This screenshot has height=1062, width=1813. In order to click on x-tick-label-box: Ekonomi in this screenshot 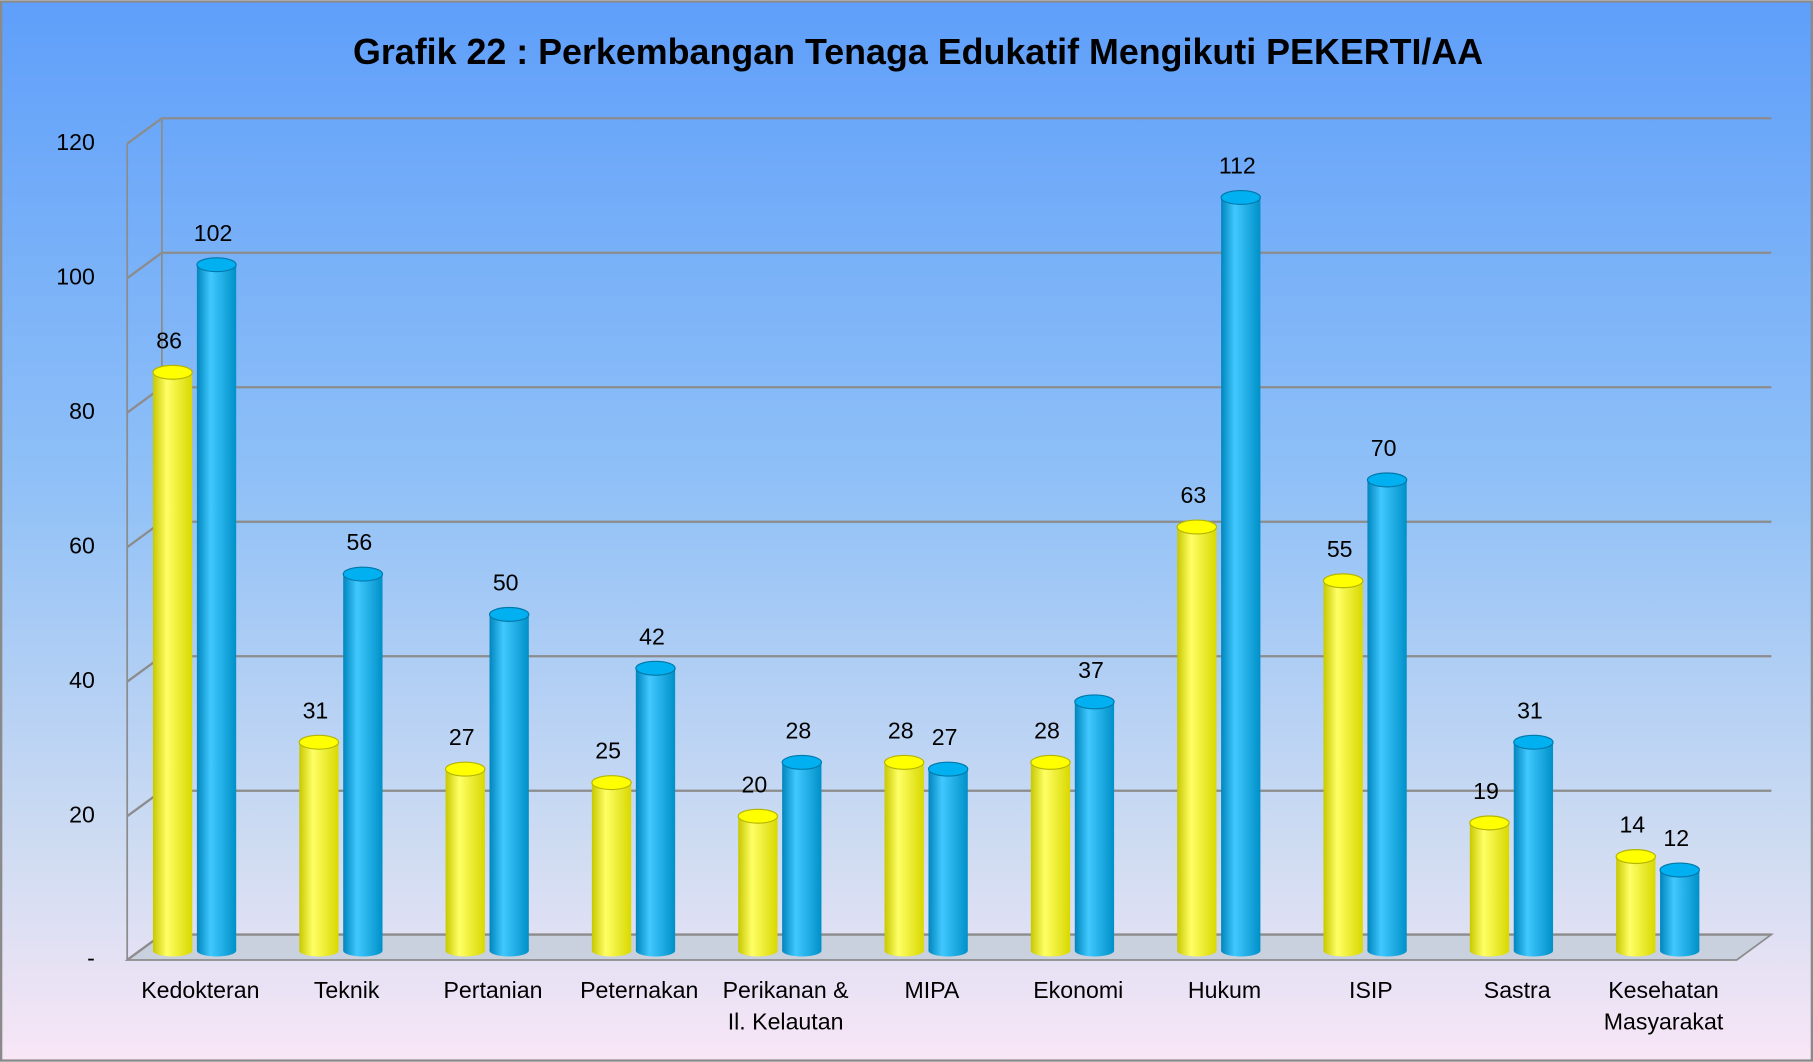, I will do `click(1078, 991)`.